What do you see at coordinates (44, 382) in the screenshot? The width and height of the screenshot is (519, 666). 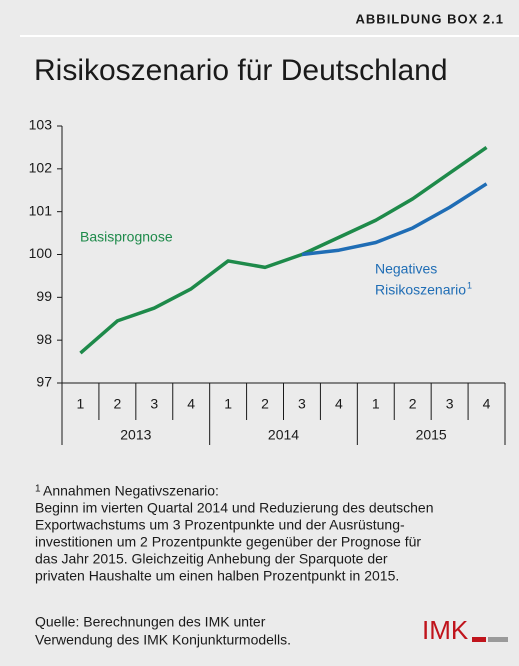 I see `y-tick-label: 97` at bounding box center [44, 382].